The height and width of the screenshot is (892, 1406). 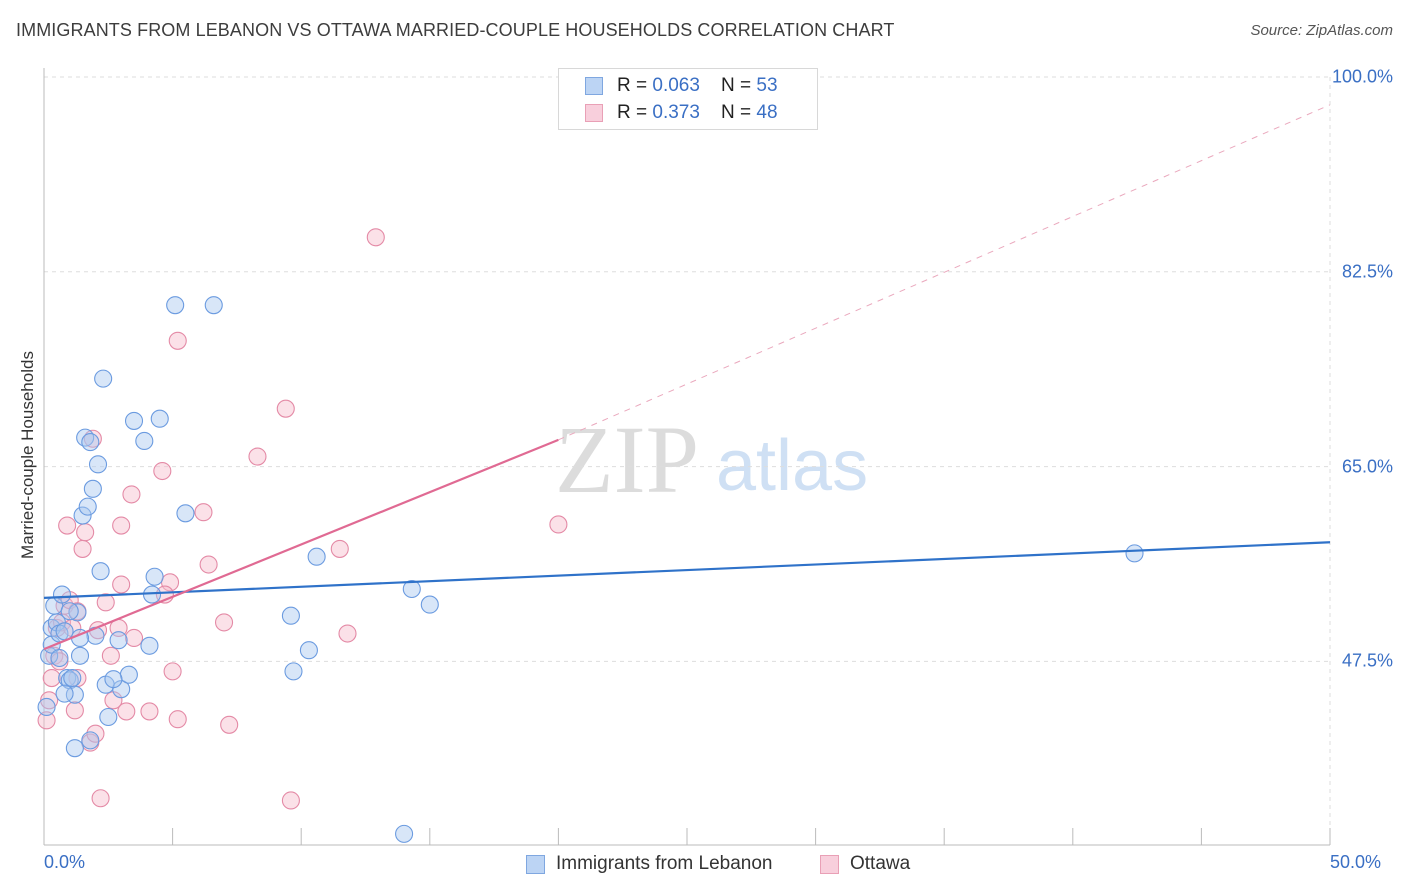 What do you see at coordinates (711, 459) in the screenshot?
I see `watermark: ZIP atlas` at bounding box center [711, 459].